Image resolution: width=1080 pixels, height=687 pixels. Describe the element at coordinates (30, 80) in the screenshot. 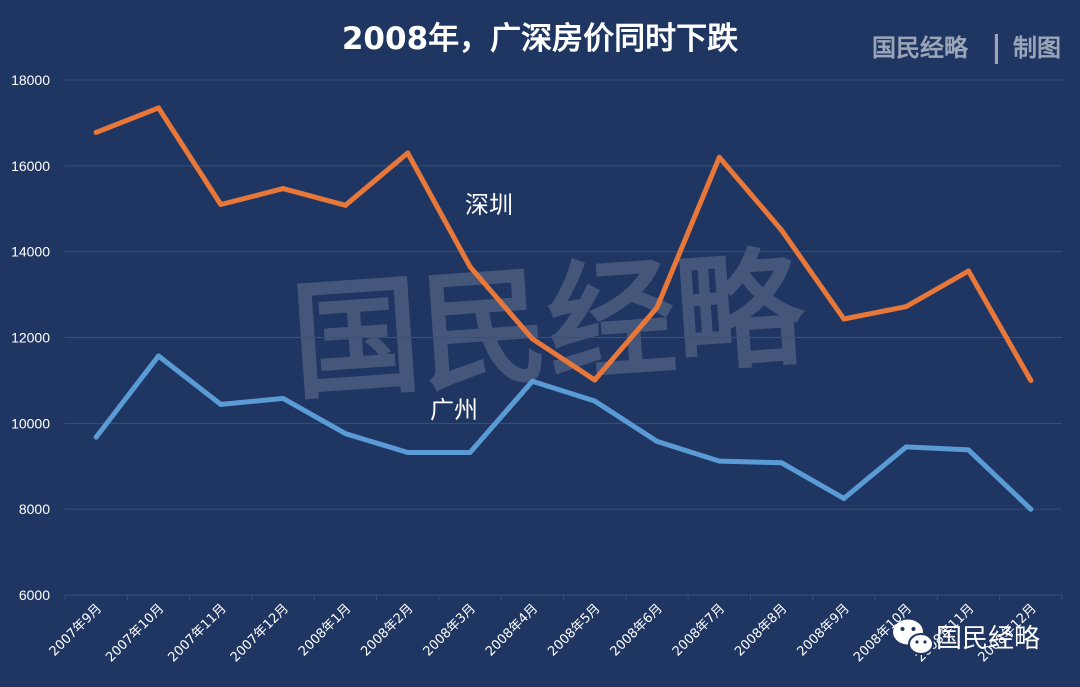

I see `y-tick-label: 18000` at that location.